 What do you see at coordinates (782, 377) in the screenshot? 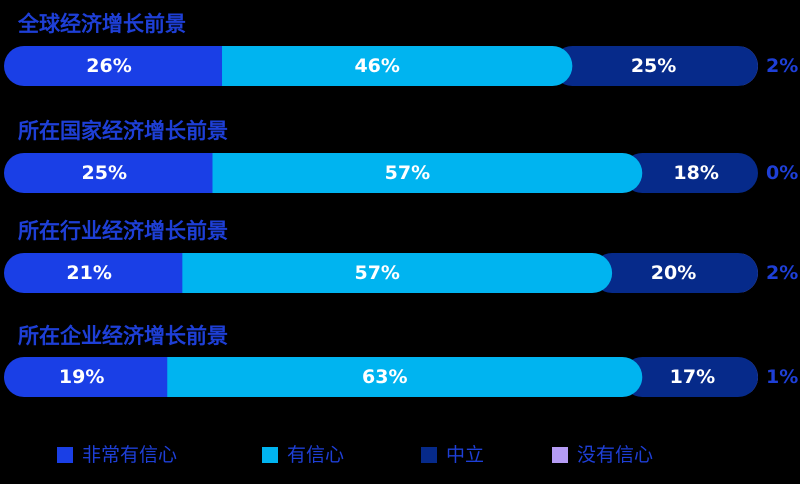
I see `data-label-outside: 1%` at bounding box center [782, 377].